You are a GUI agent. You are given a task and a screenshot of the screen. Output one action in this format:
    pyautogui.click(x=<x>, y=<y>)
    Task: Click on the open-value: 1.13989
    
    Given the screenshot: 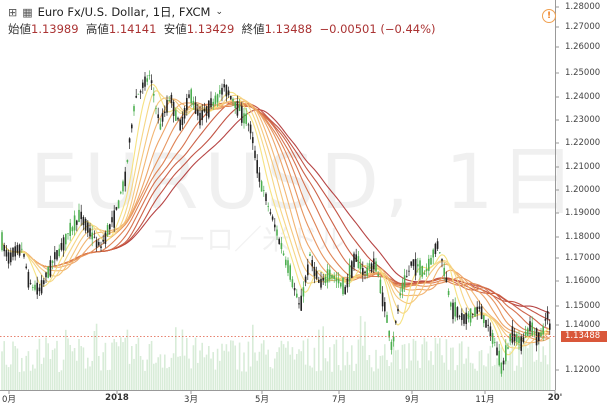 What is the action you would take?
    pyautogui.click(x=55, y=29)
    